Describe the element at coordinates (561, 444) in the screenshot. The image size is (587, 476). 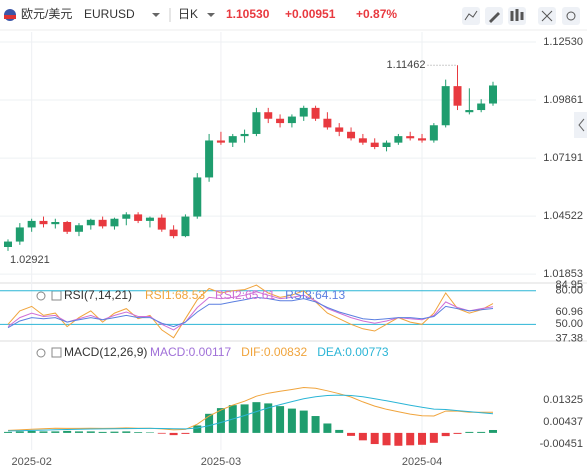
I see `y-tick-label: -0.00451` at that location.